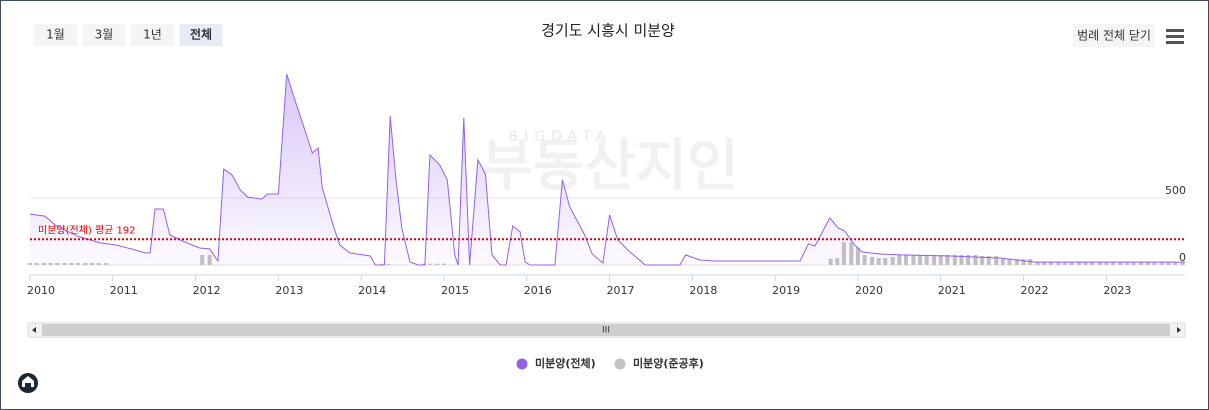  I want to click on legend-label: 미분양(전체), so click(565, 363).